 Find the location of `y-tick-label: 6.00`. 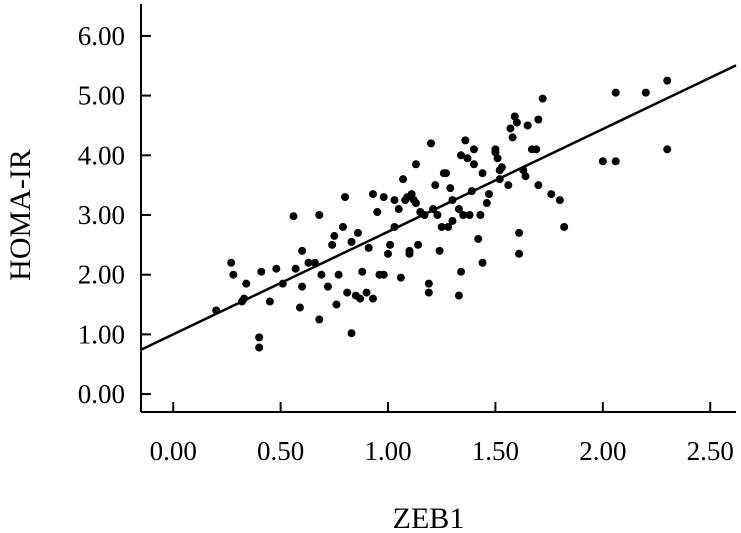

y-tick-label: 6.00 is located at coordinates (101, 36).